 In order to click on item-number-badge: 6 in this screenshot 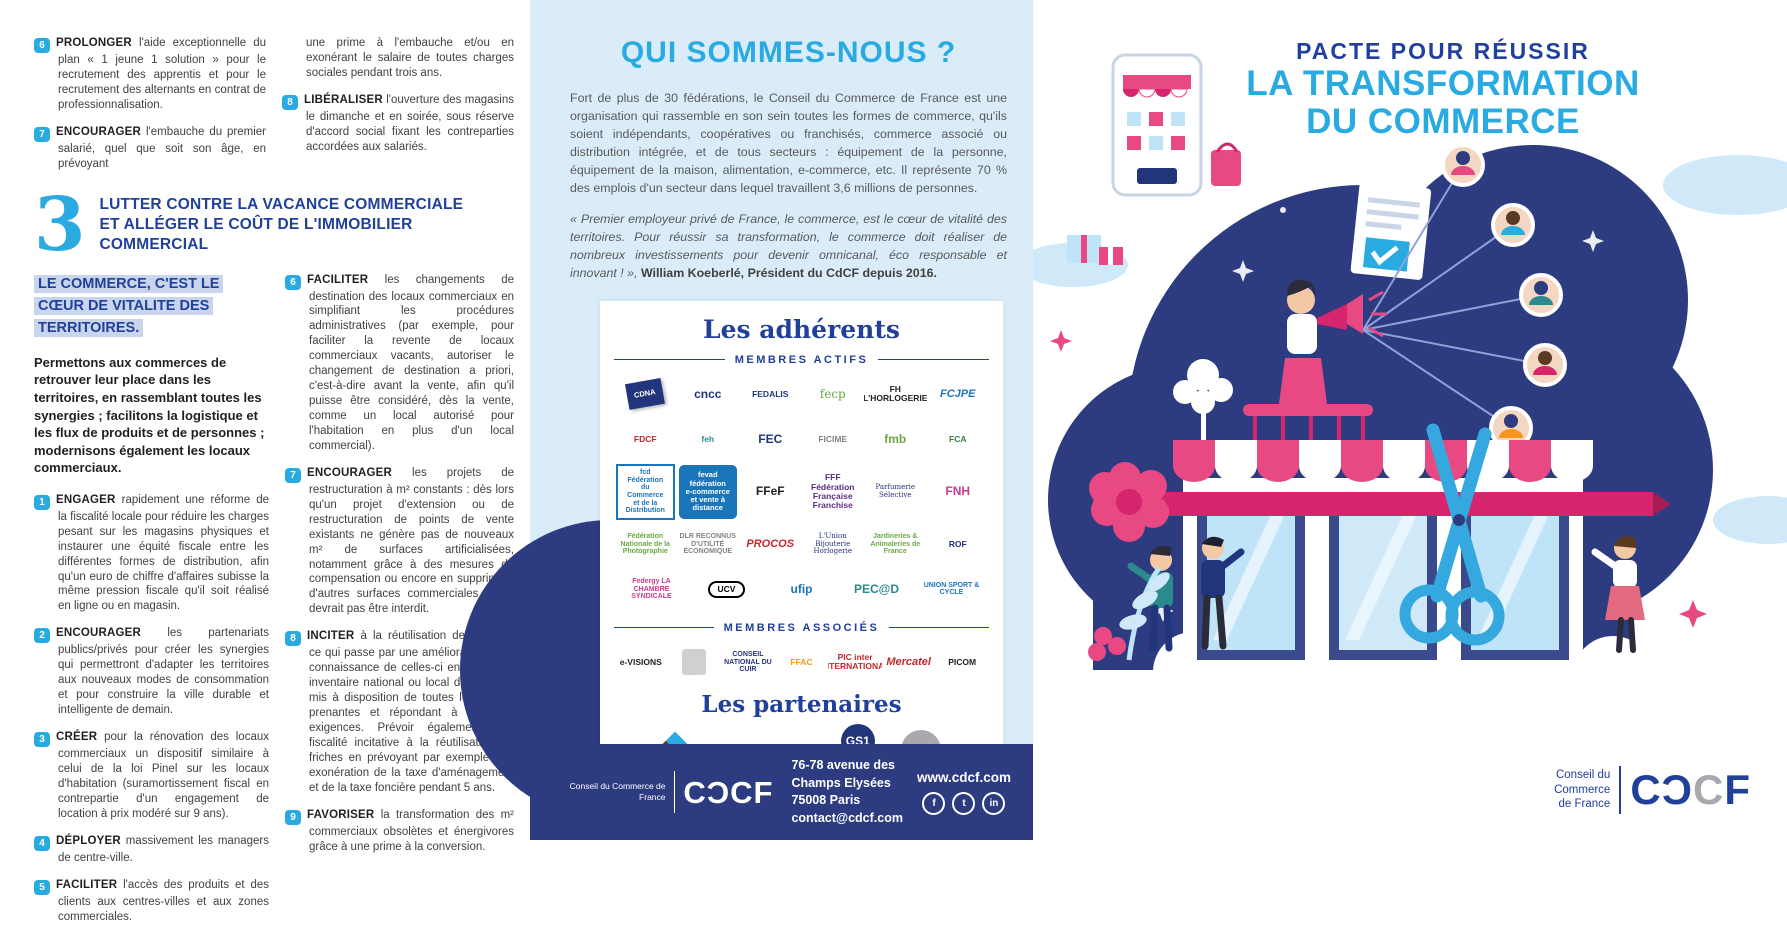, I will do `click(293, 282)`.